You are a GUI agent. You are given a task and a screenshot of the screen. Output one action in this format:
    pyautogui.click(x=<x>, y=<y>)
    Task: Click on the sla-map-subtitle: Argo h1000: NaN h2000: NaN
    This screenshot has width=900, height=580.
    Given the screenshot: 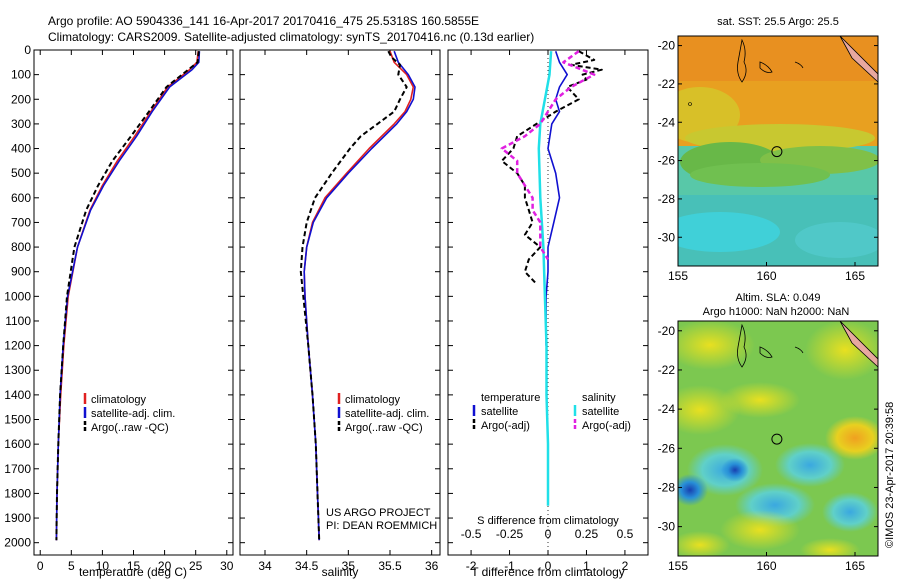 What is the action you would take?
    pyautogui.click(x=776, y=312)
    